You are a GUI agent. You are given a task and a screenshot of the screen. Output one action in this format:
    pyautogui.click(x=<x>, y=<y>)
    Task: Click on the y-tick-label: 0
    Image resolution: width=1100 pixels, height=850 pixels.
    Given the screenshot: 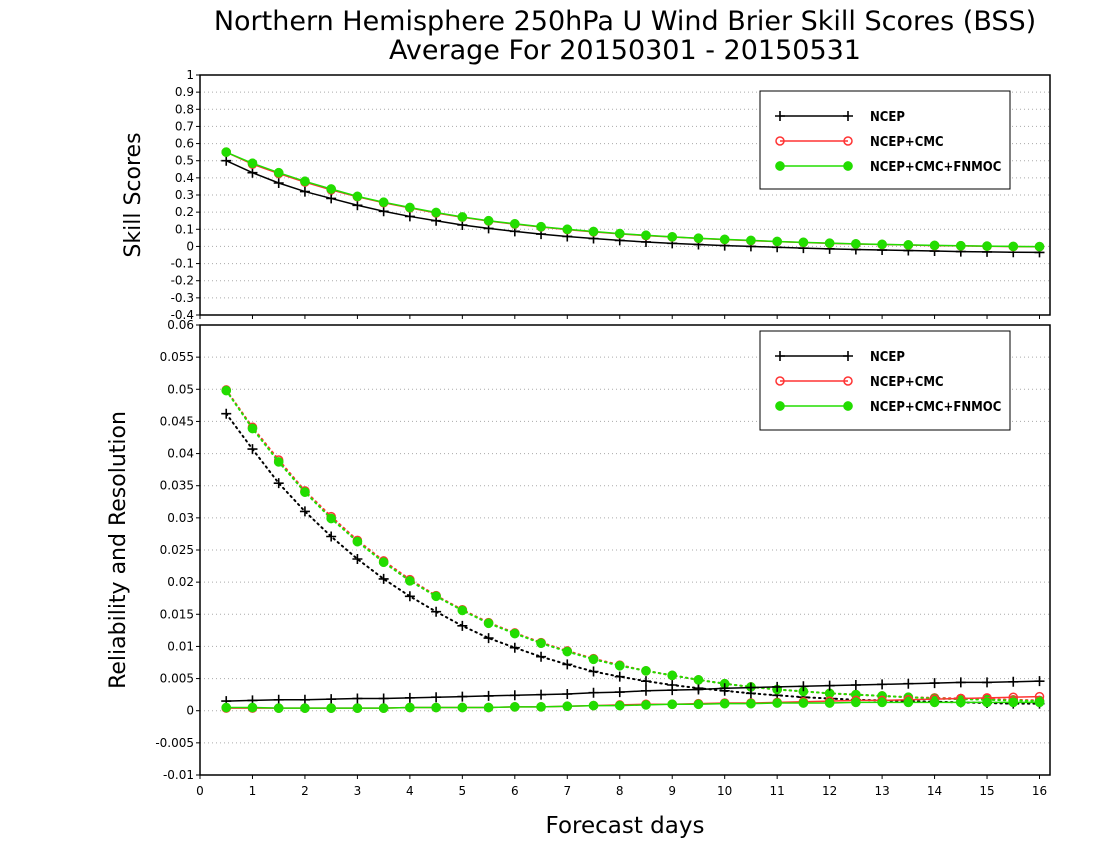 What is the action you would take?
    pyautogui.click(x=190, y=711)
    